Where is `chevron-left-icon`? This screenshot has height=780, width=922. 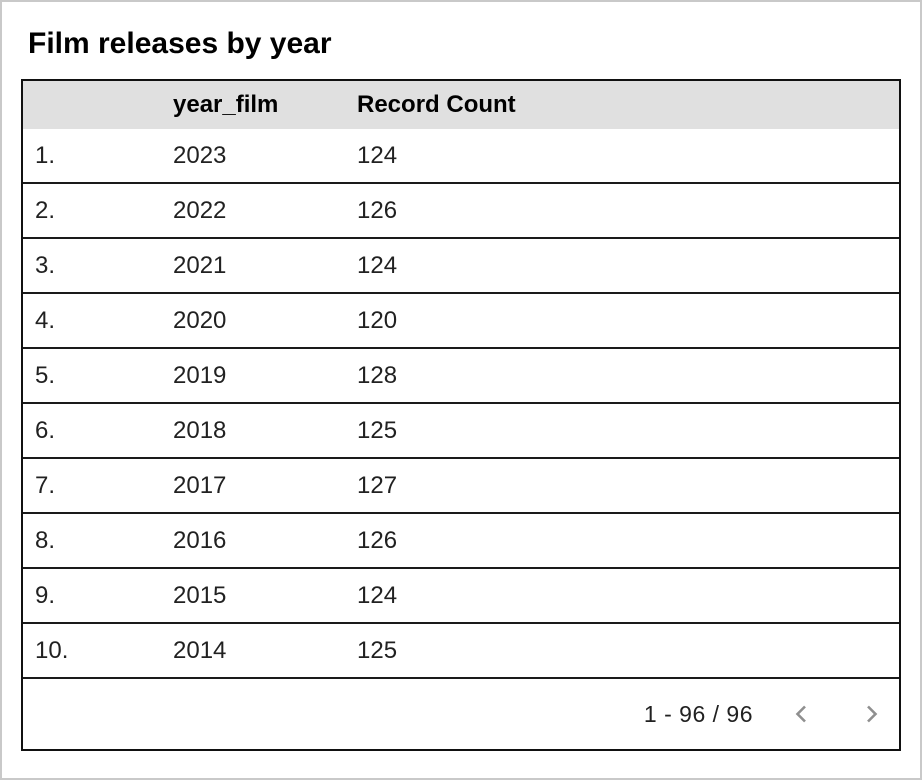 chevron-left-icon is located at coordinates (802, 714).